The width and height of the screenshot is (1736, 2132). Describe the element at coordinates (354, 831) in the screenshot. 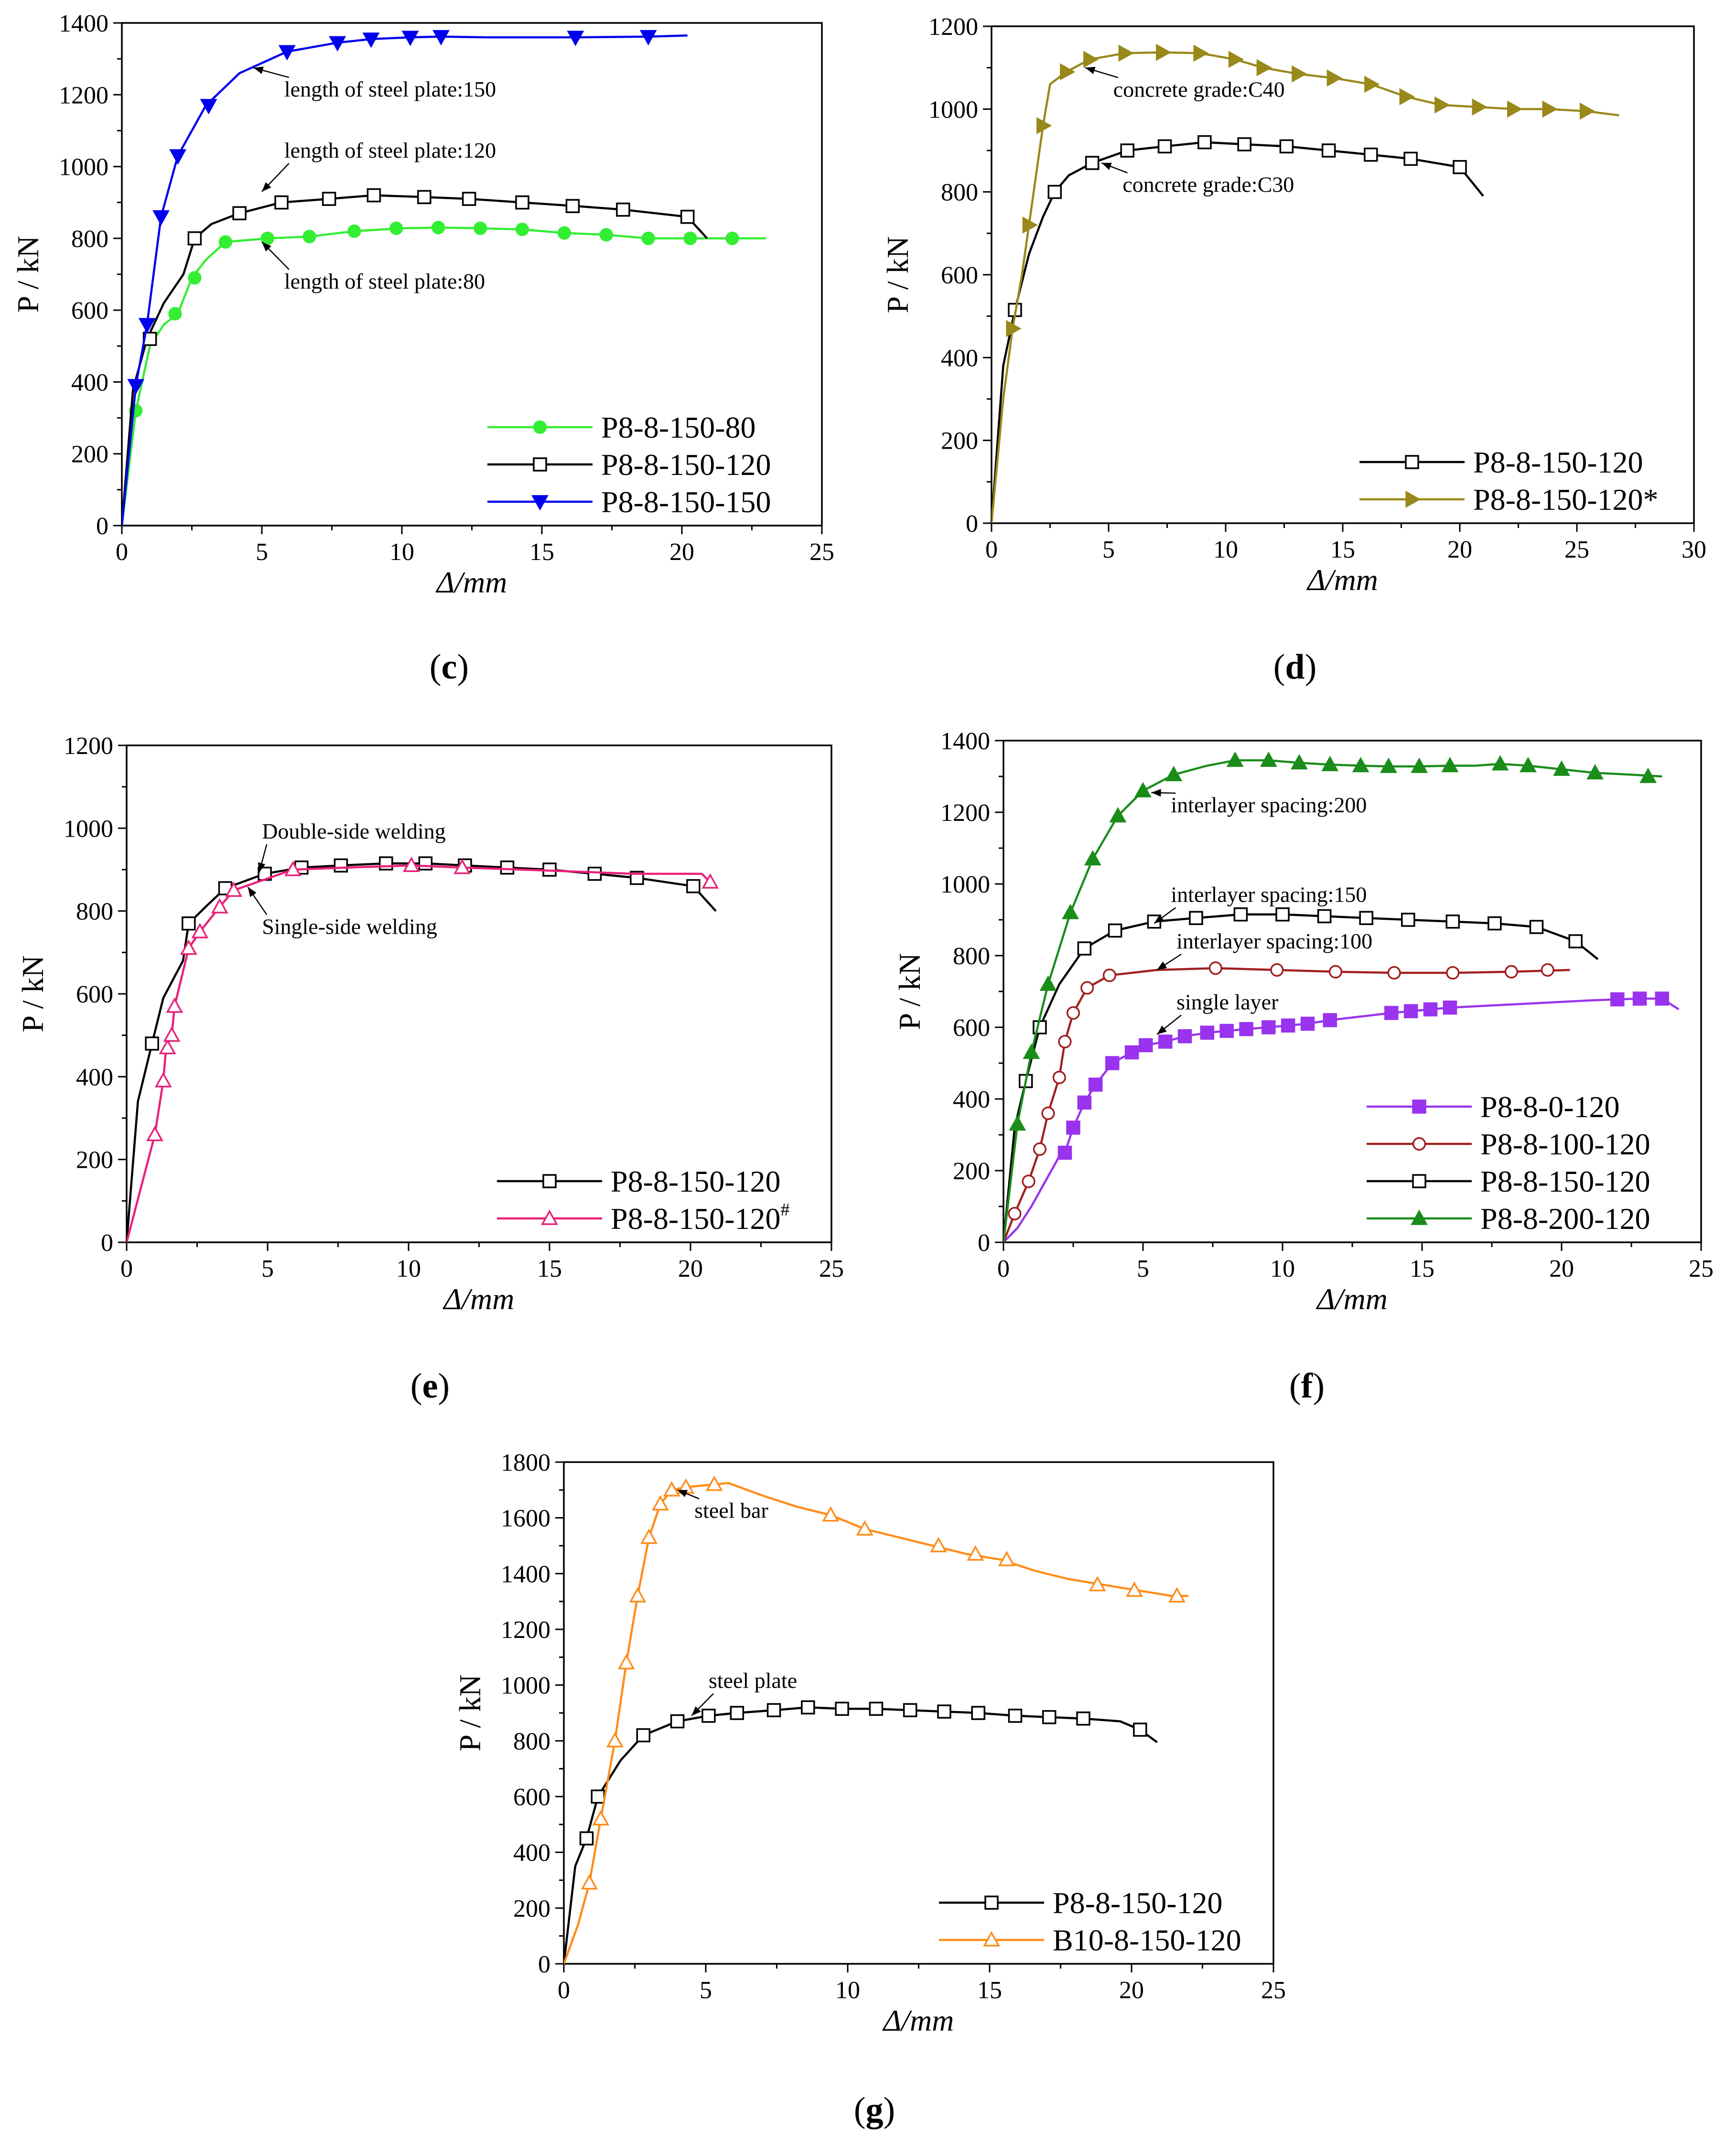

I see `annotation-label: Double-side welding` at that location.